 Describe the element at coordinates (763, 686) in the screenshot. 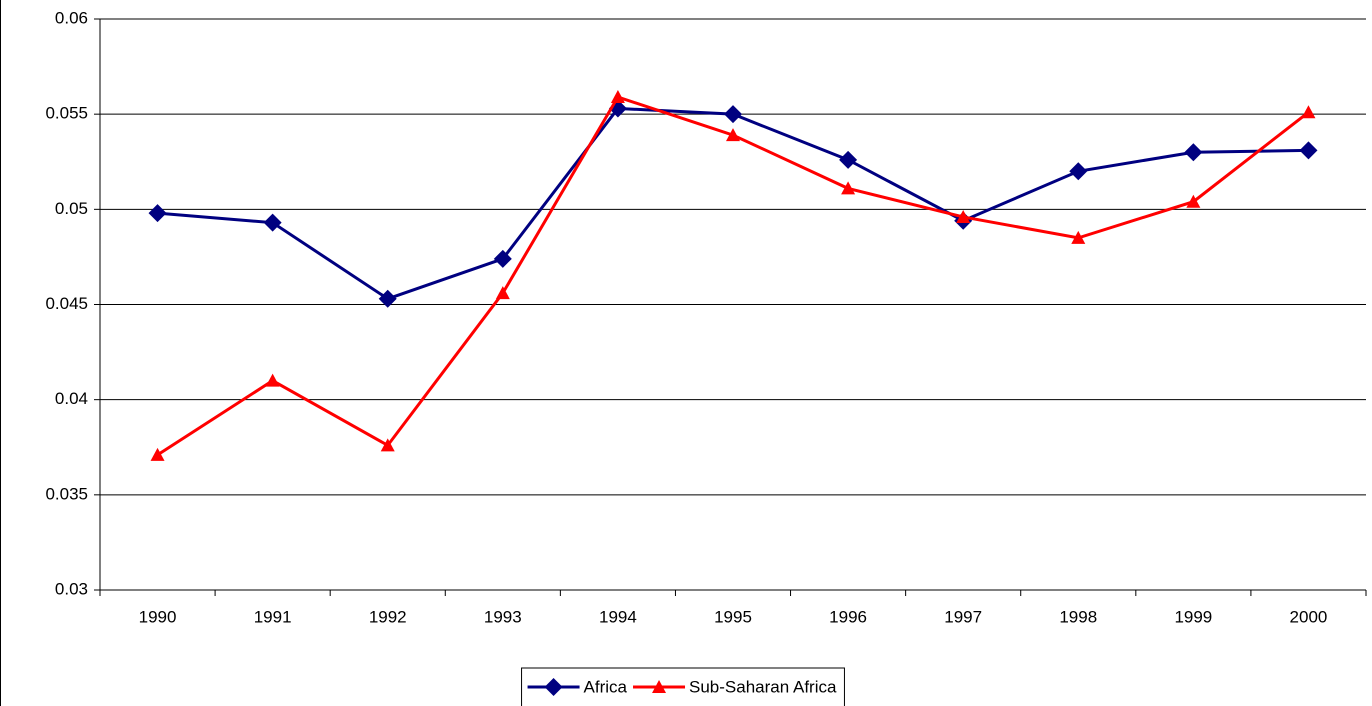

I see `legend-label: Sub-Saharan Africa` at that location.